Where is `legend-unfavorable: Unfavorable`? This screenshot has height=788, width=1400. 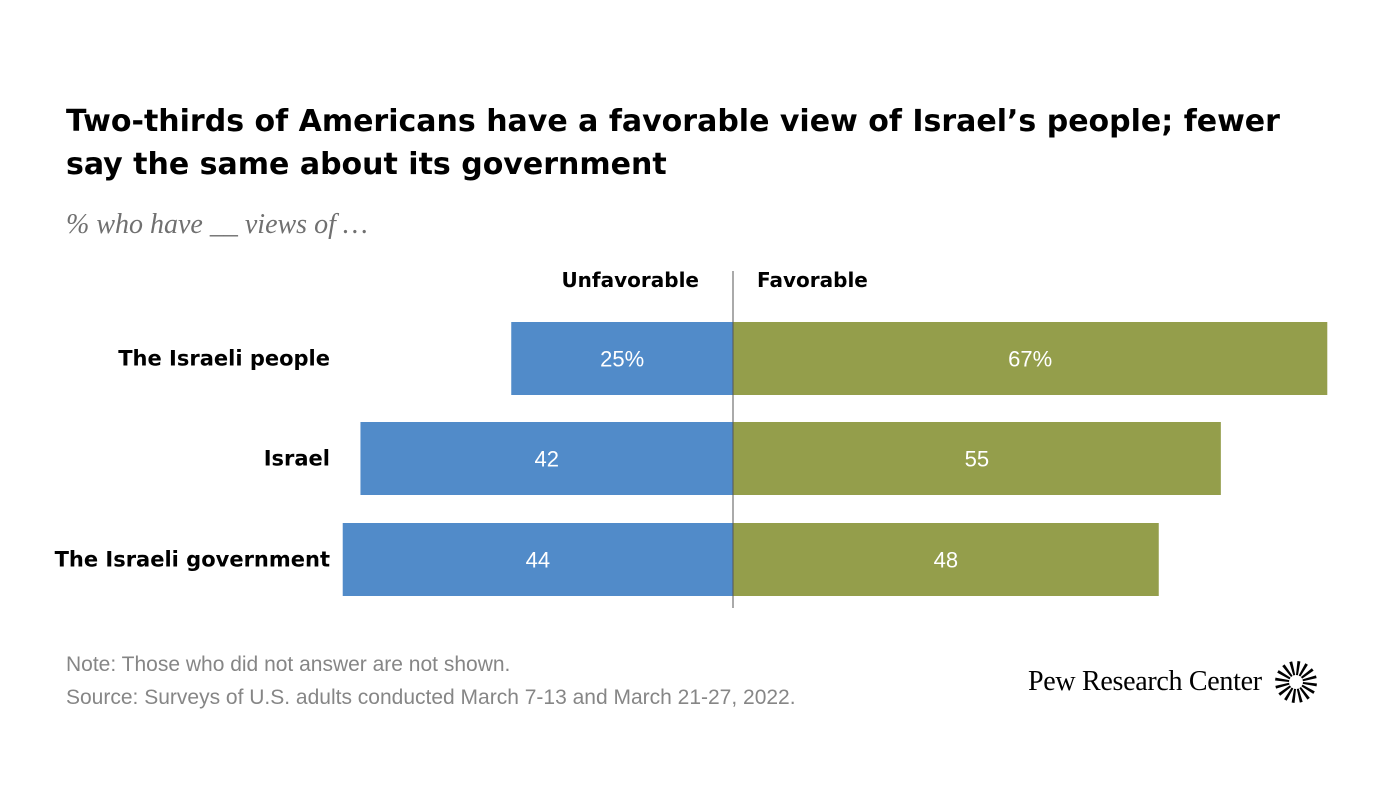 legend-unfavorable: Unfavorable is located at coordinates (630, 280).